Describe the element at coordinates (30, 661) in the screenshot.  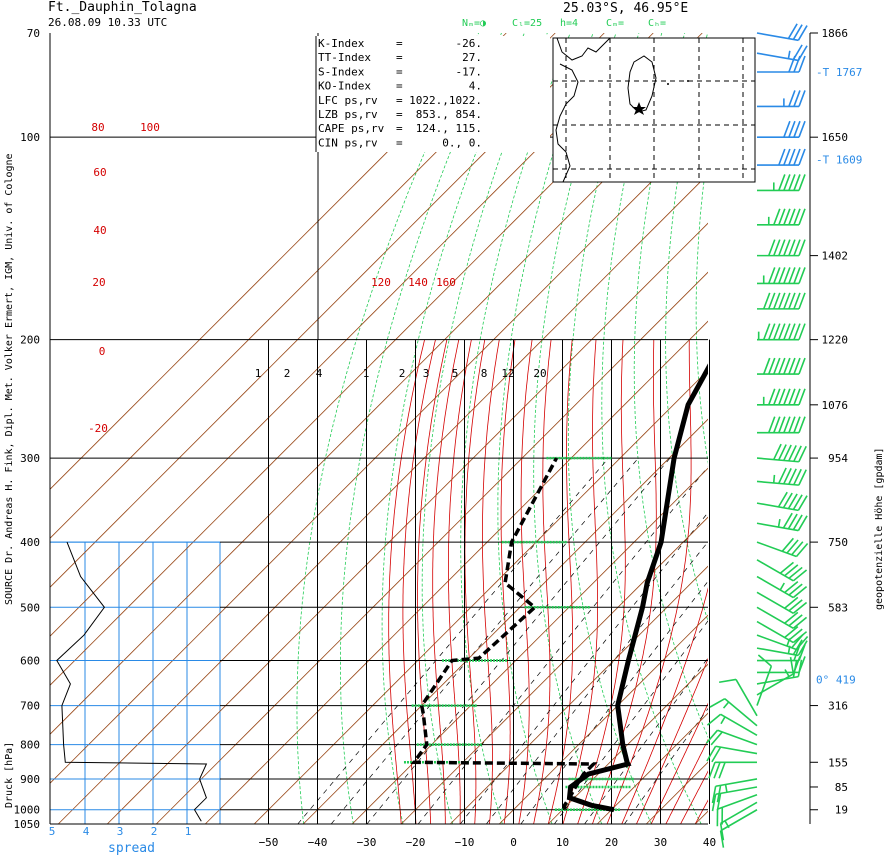
I see `pressure-tick-label: 600` at that location.